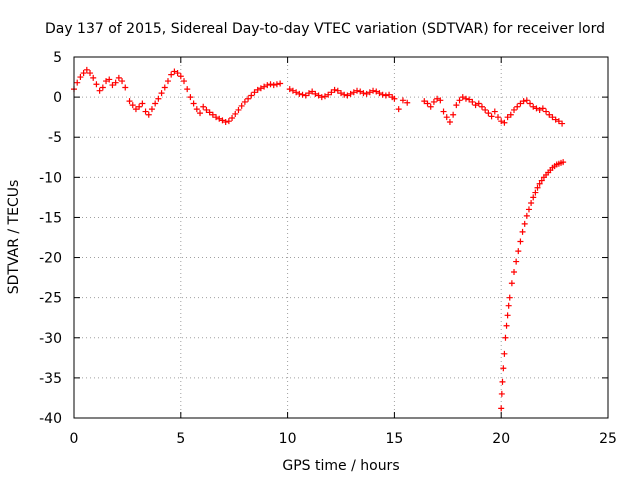  Describe the element at coordinates (50, 379) in the screenshot. I see `y-tick-label: -35` at that location.